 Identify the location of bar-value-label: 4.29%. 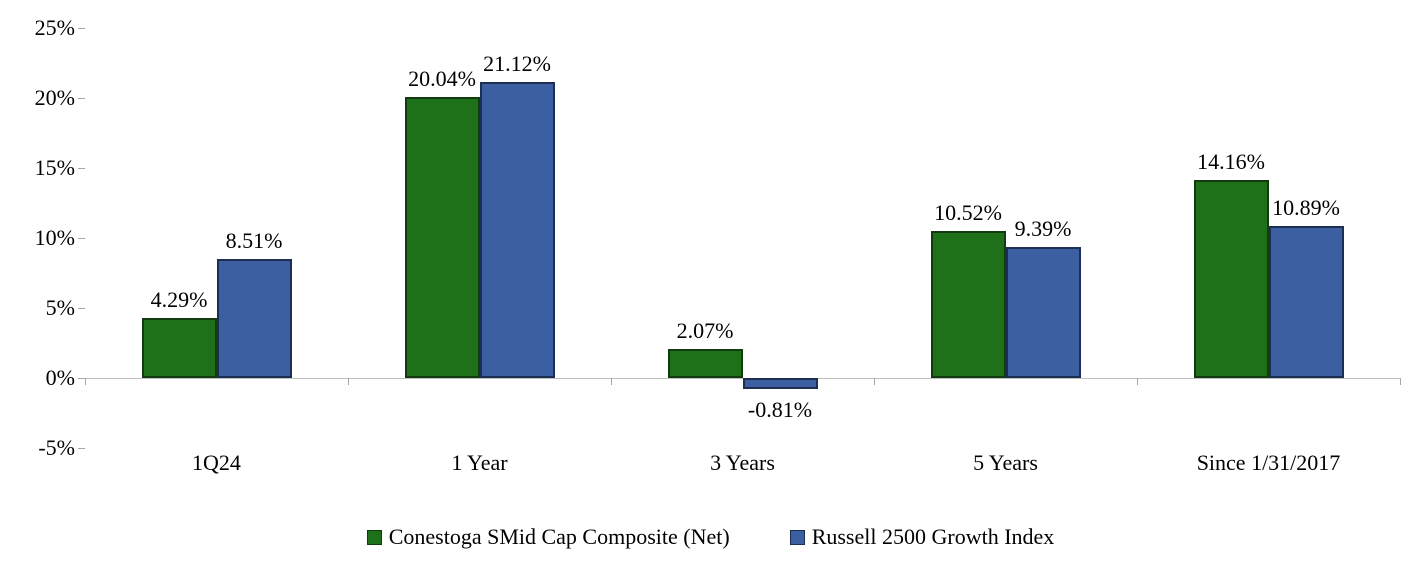
(179, 299).